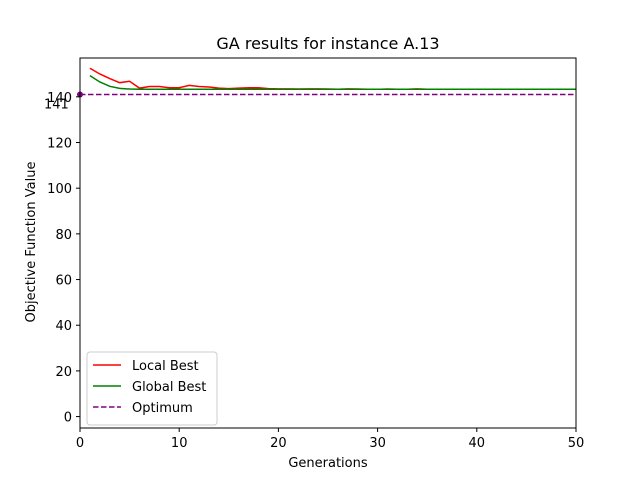 The height and width of the screenshot is (480, 640). I want to click on y-tick-label: 0, so click(68, 418).